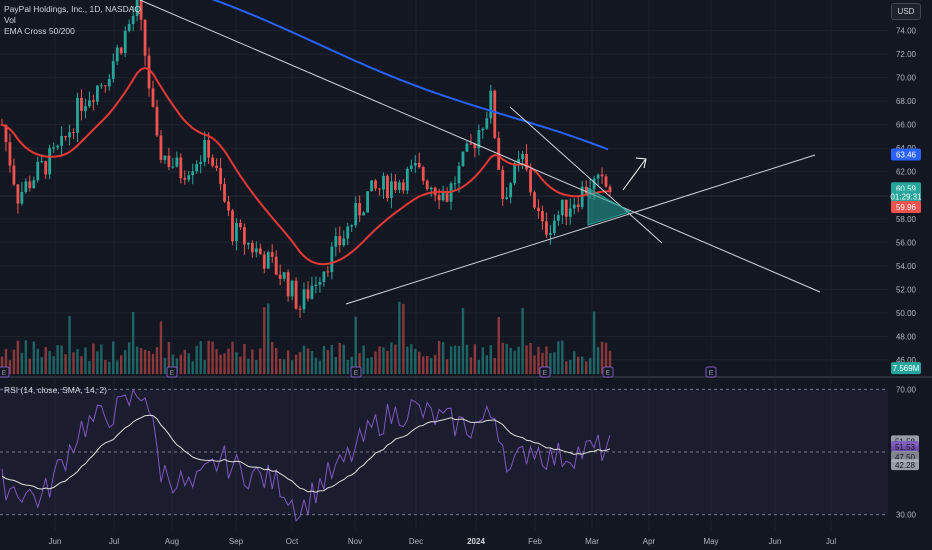 The image size is (932, 550). What do you see at coordinates (710, 541) in the screenshot?
I see `time-tick-label: May` at bounding box center [710, 541].